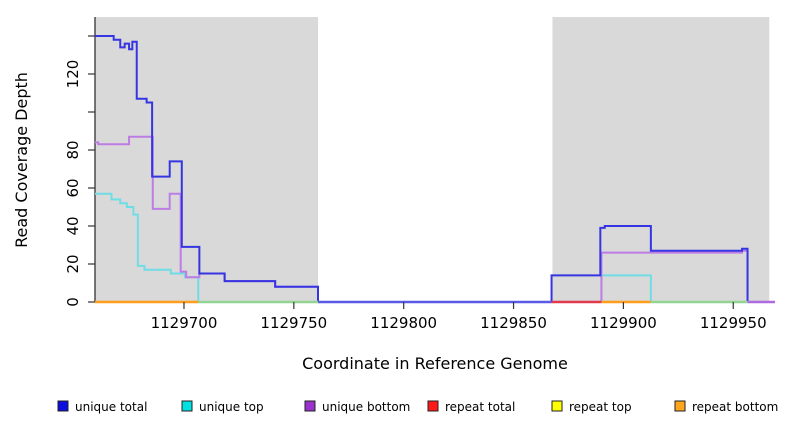  What do you see at coordinates (73, 187) in the screenshot?
I see `y-tick-label: 60` at bounding box center [73, 187].